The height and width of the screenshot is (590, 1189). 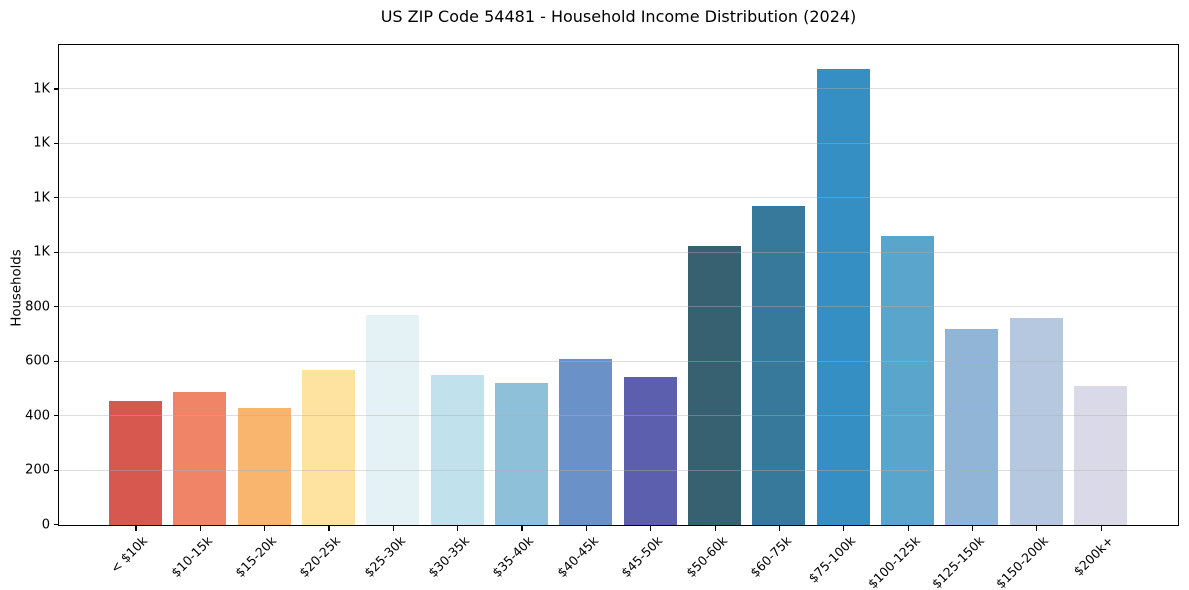 I want to click on bar-$45-50k, so click(x=650, y=450).